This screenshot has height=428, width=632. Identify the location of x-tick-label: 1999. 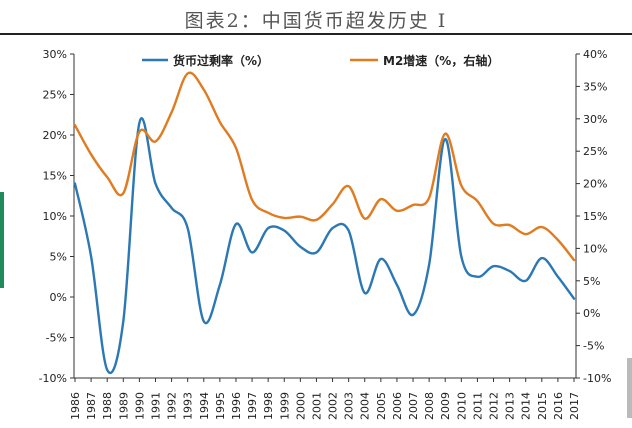
(284, 406).